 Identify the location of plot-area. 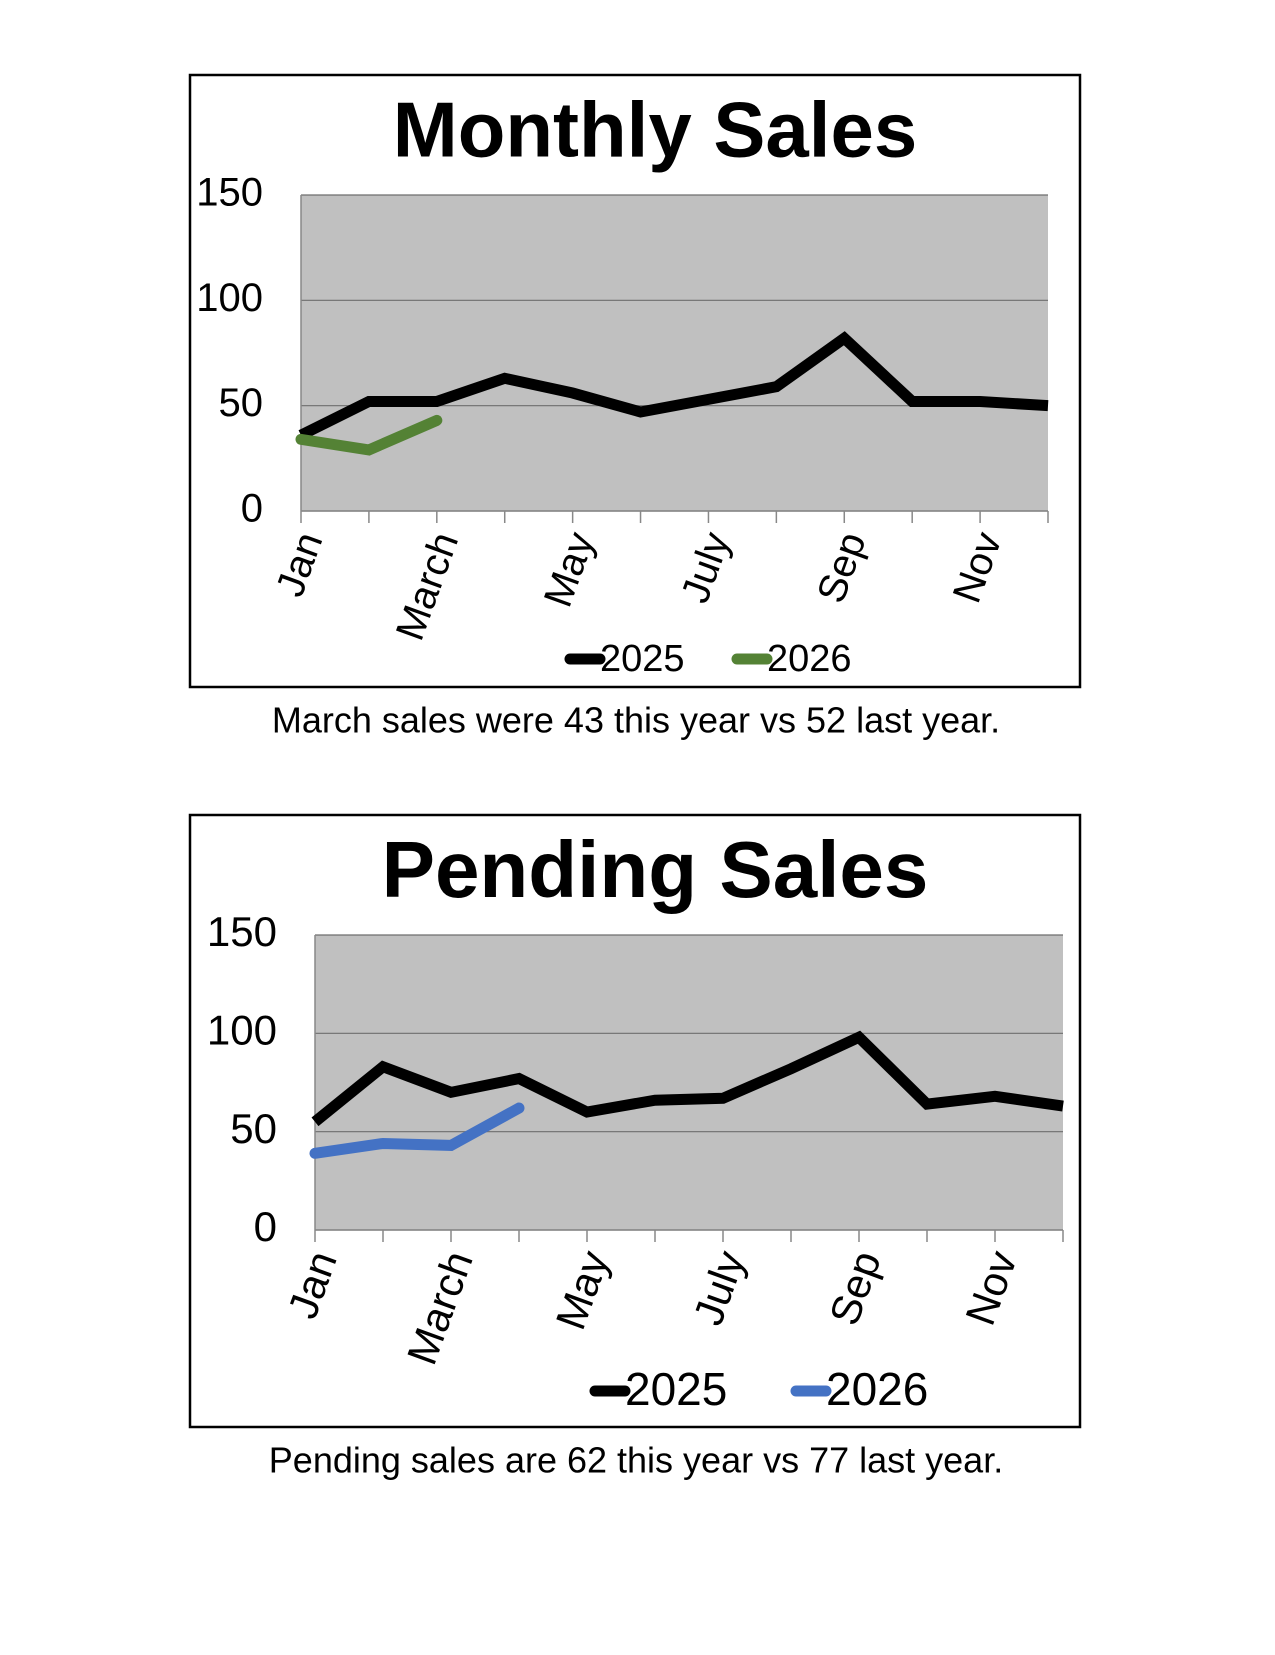
(674, 353).